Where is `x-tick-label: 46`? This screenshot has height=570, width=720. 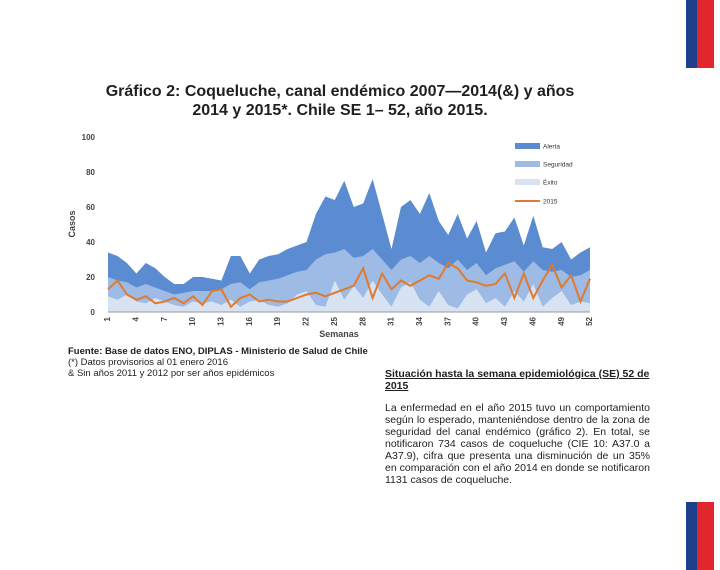
x-tick-label: 46 is located at coordinates (532, 320).